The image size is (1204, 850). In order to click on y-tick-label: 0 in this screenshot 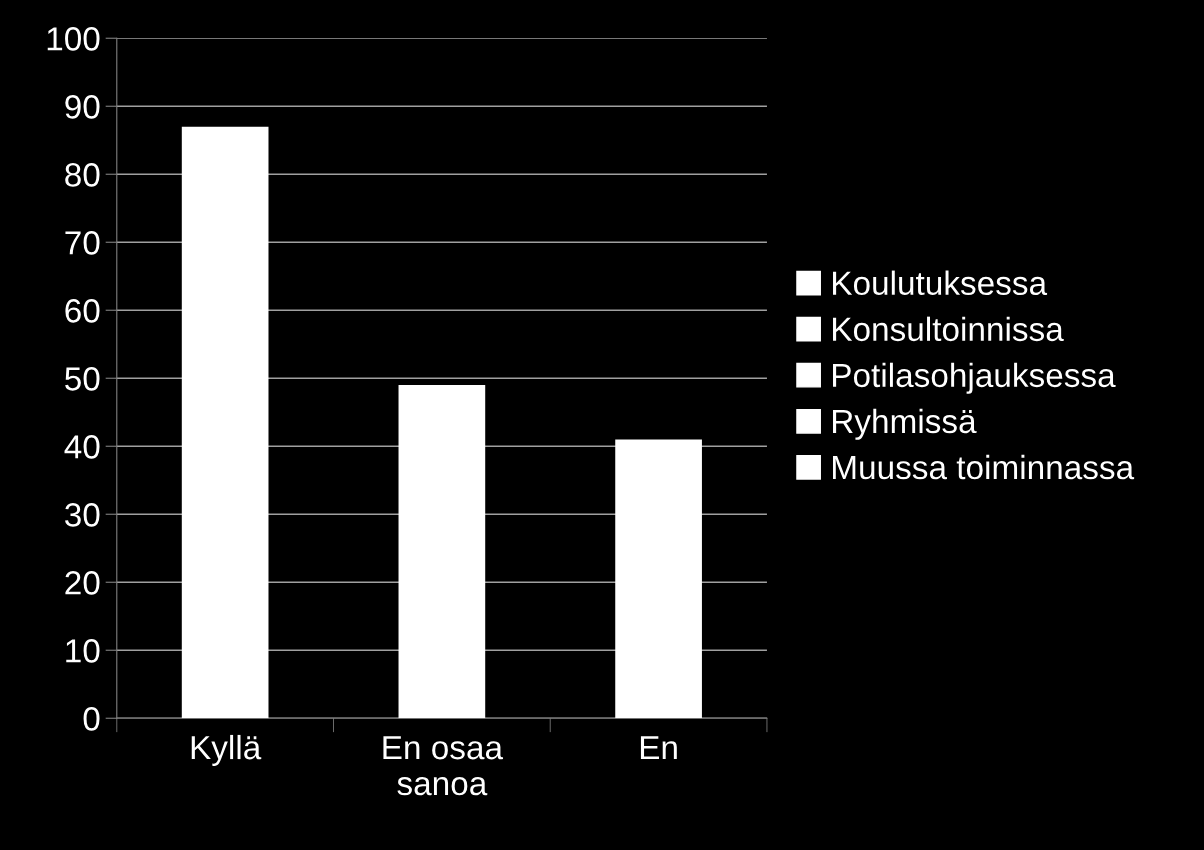, I will do `click(91, 719)`.